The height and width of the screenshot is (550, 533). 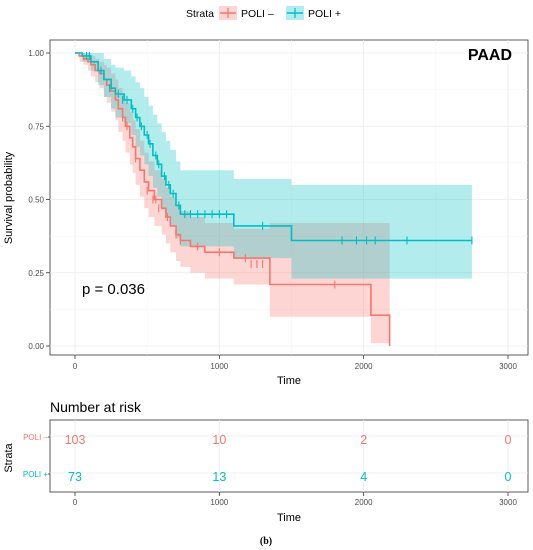 I want to click on risk-table-panel, so click(x=289, y=456).